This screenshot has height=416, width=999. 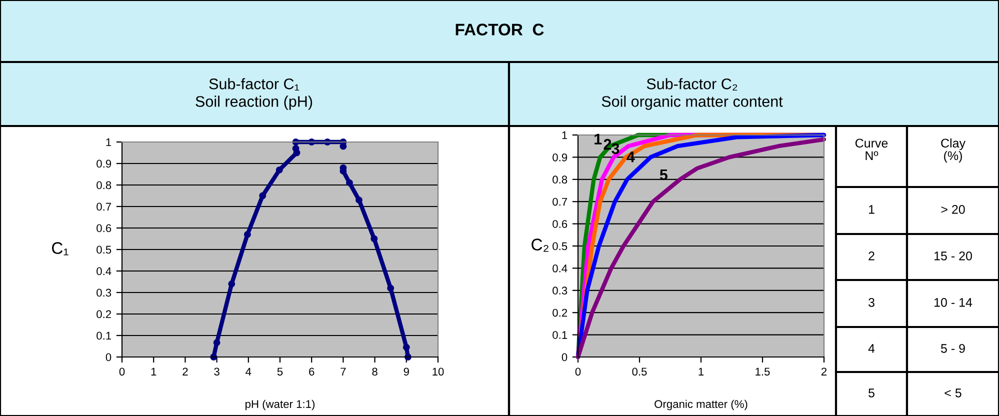 I want to click on text: Curve Nº, so click(x=871, y=149).